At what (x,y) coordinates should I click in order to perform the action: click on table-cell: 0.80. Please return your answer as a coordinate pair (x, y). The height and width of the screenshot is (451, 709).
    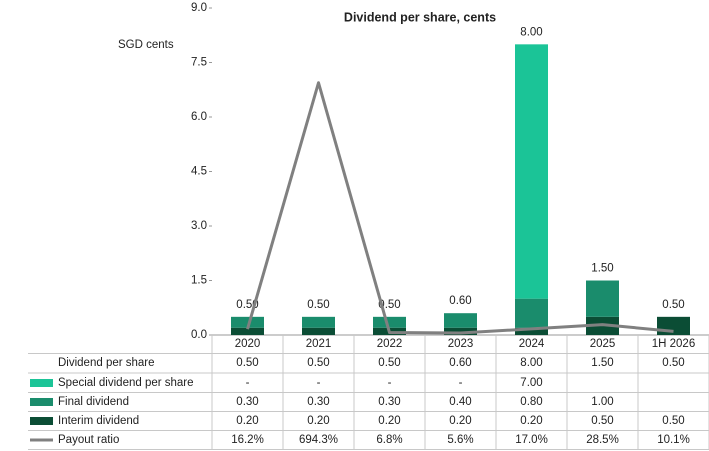
    Looking at the image, I should click on (531, 402).